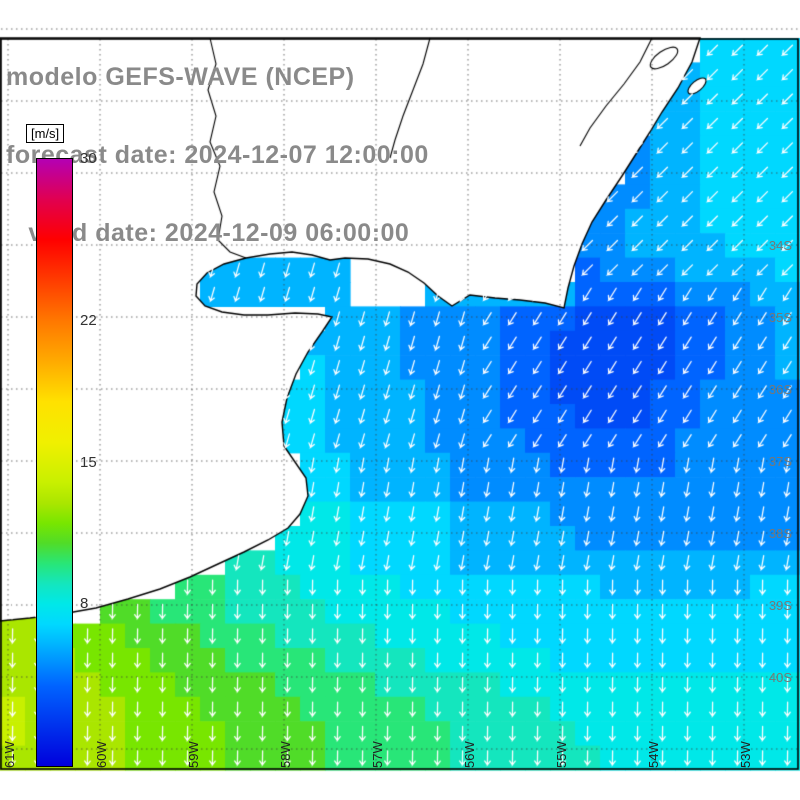 The height and width of the screenshot is (800, 800). Describe the element at coordinates (88, 320) in the screenshot. I see `colorbar-tick-label: 22` at that location.